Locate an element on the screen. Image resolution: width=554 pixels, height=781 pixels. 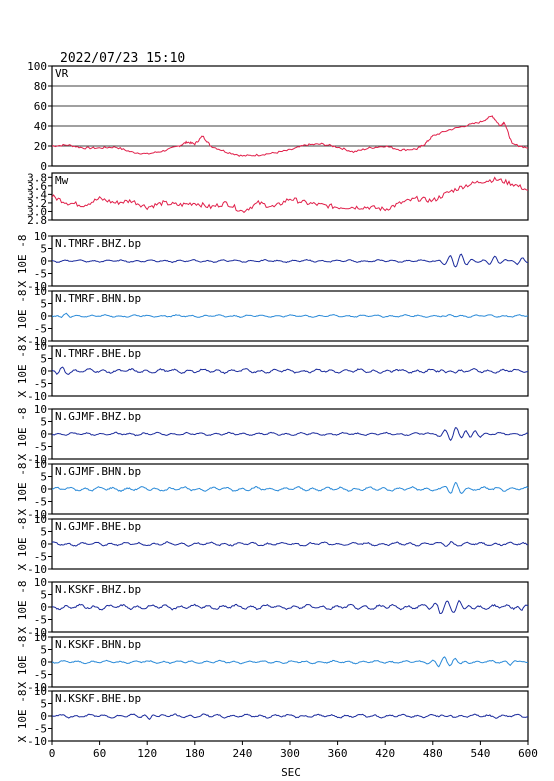
x-tick-label: 600 is located at coordinates (528, 753).